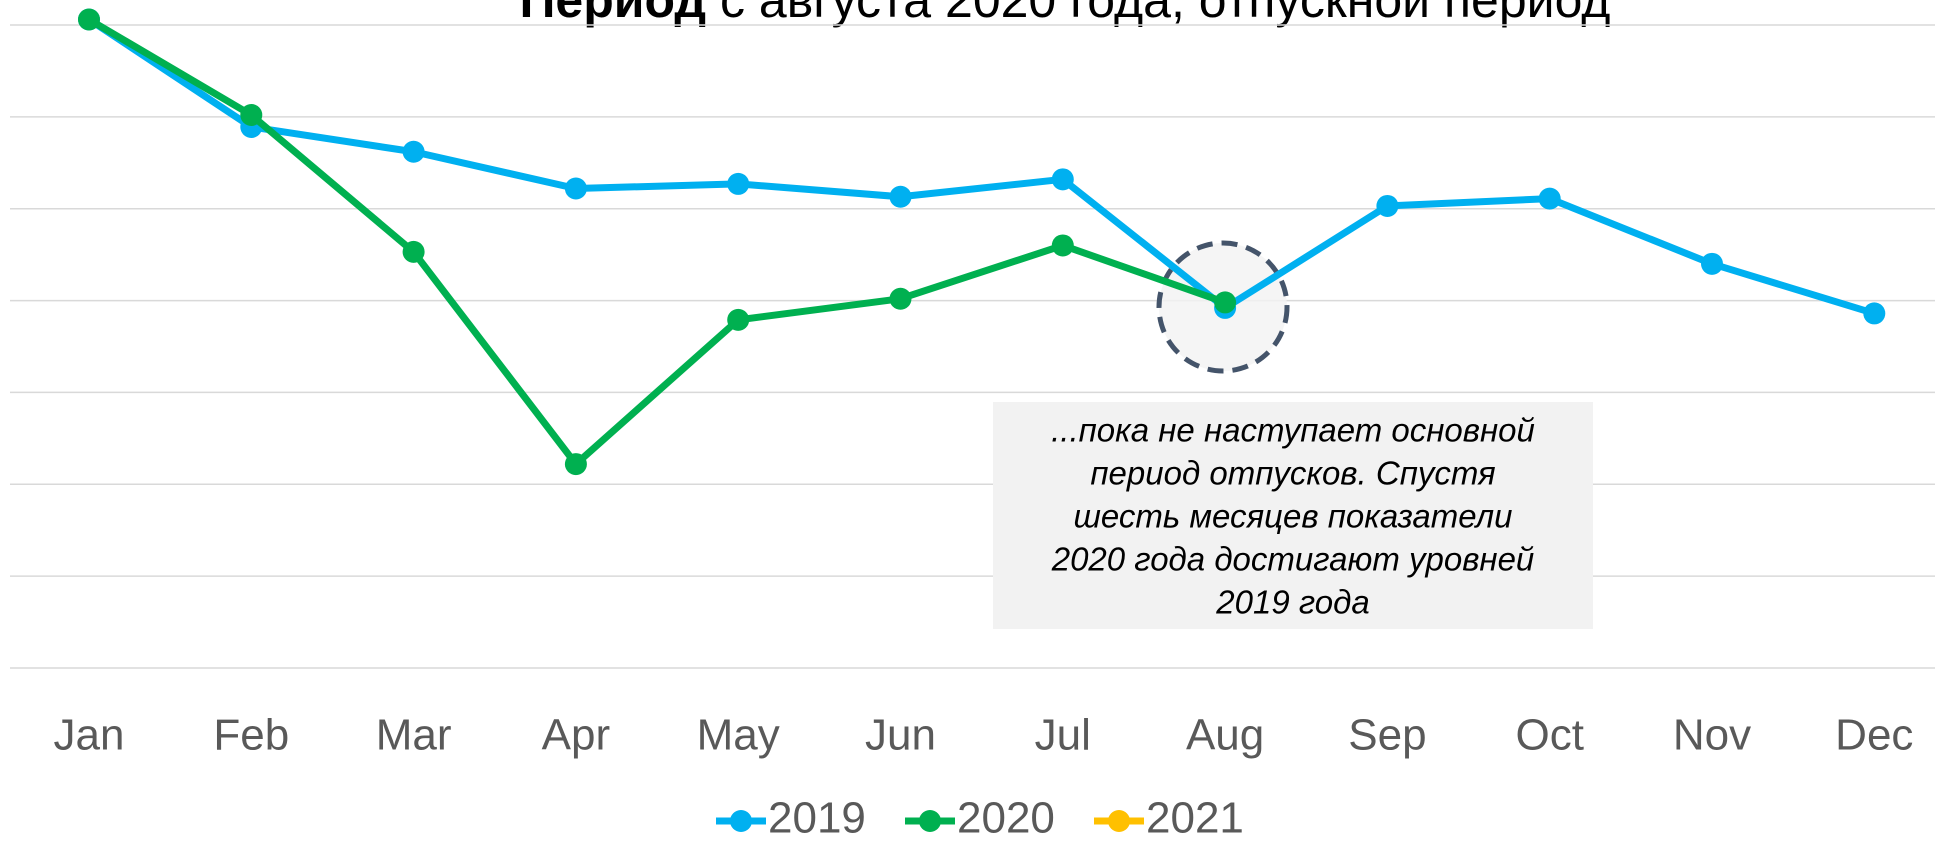 The image size is (1935, 841). What do you see at coordinates (251, 735) in the screenshot?
I see `x-tick-label: Feb` at bounding box center [251, 735].